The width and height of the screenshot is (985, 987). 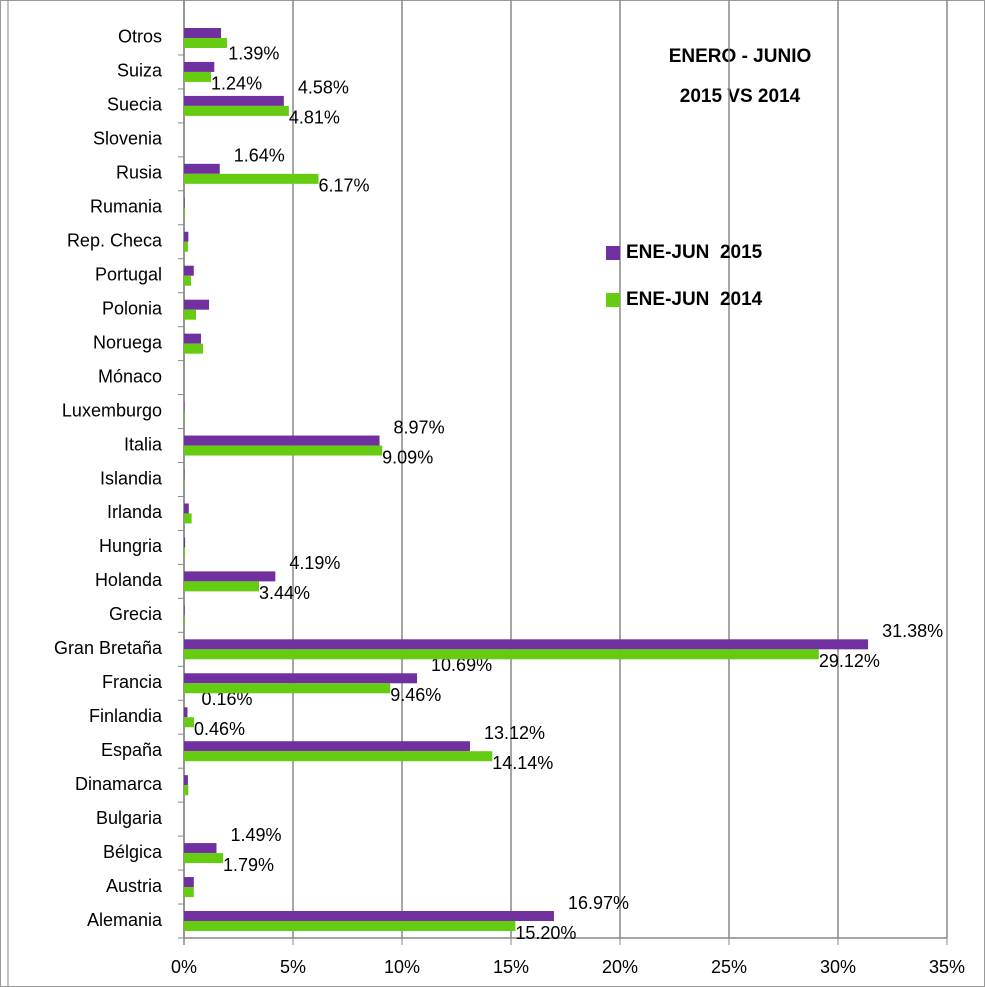 I want to click on y-tick-label: Bulgaria, so click(x=129, y=818).